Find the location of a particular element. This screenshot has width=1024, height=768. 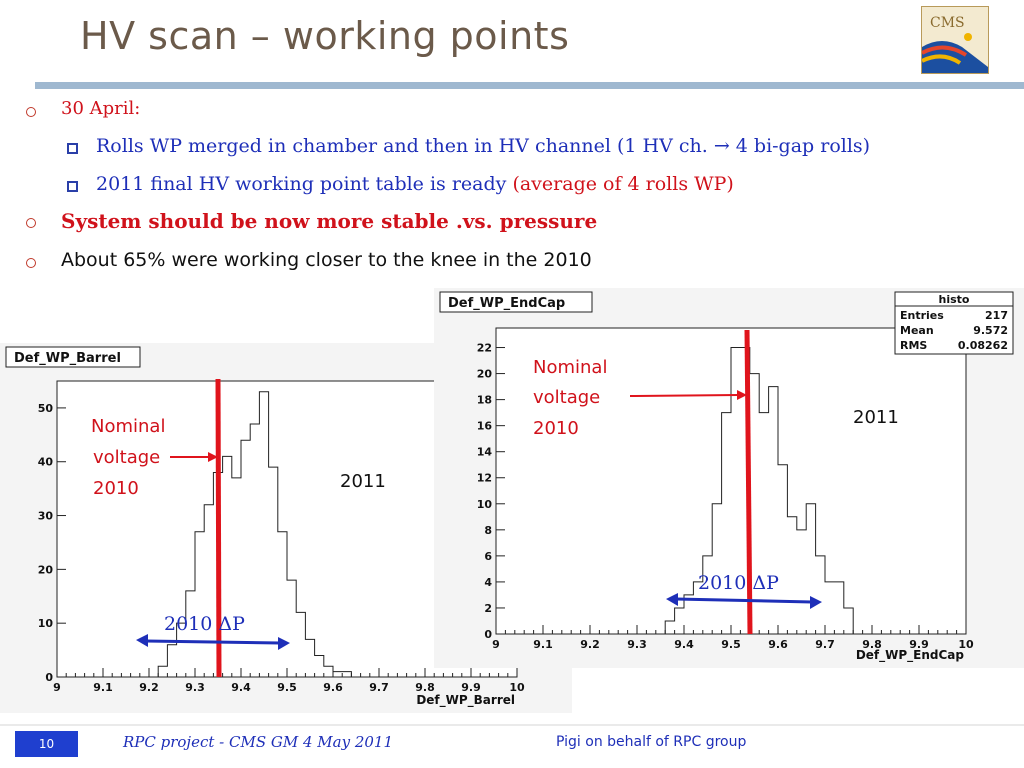

endcap-y-tick-label: 22 is located at coordinates (484, 348).